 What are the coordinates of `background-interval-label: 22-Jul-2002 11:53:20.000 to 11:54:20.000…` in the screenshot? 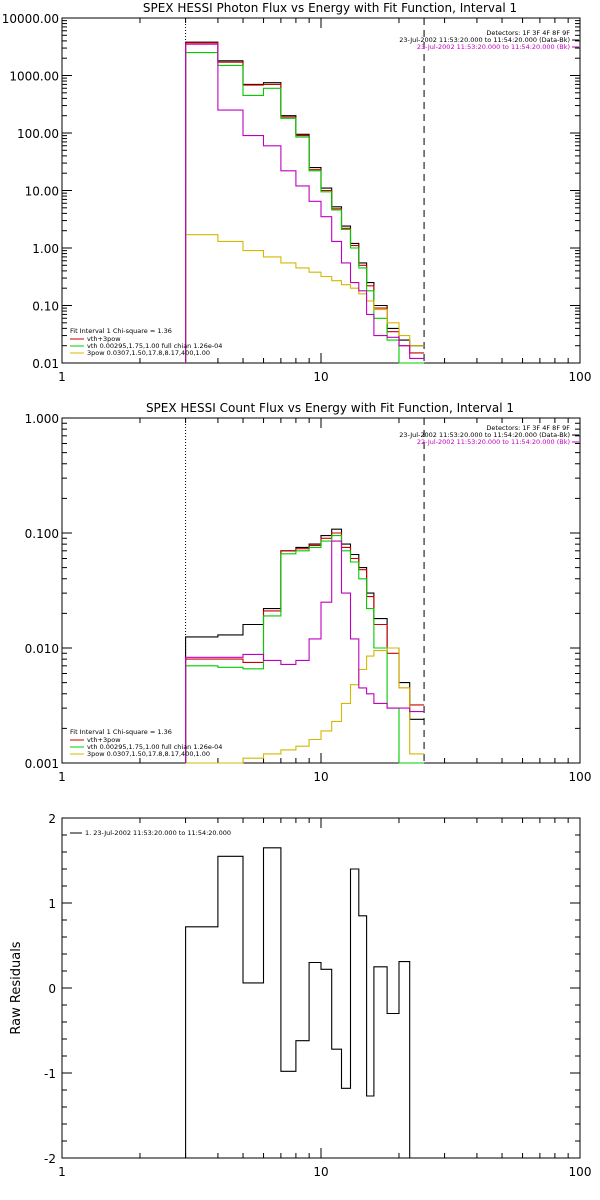 It's located at (493, 442).